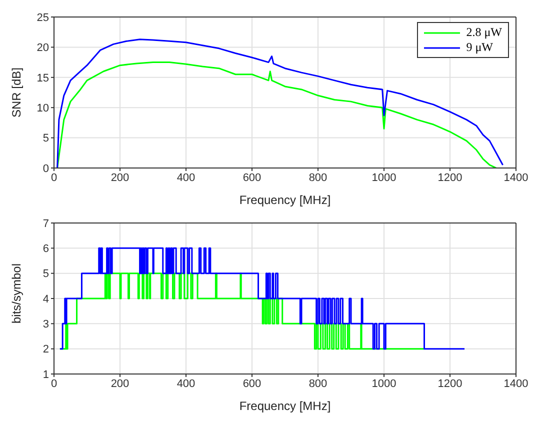 The image size is (539, 427). Describe the element at coordinates (45, 168) in the screenshot. I see `y-tick-label: 0` at that location.